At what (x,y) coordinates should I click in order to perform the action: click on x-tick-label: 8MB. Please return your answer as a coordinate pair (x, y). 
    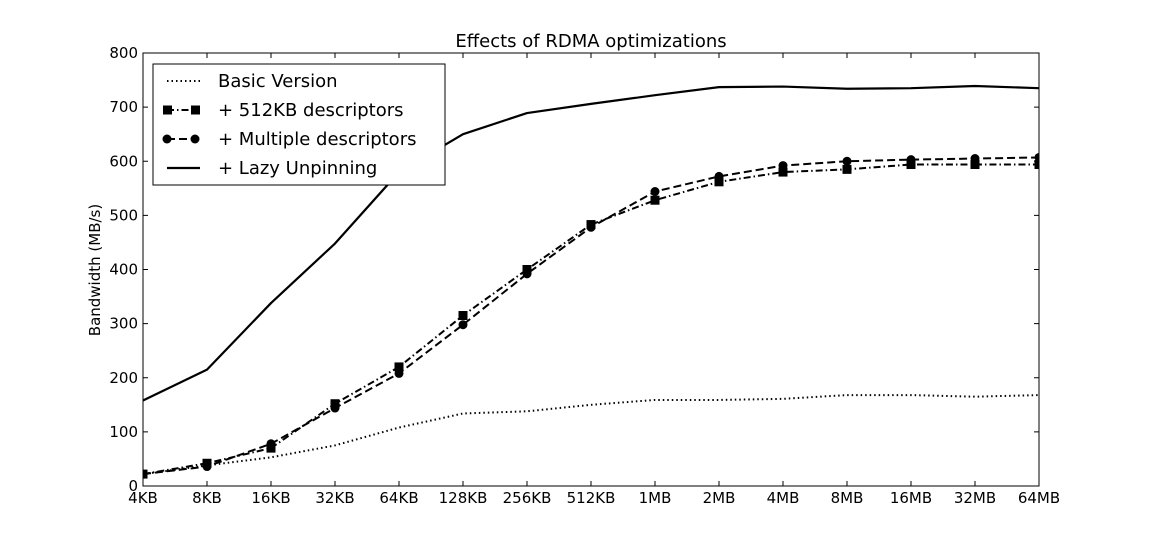
    Looking at the image, I should click on (847, 498).